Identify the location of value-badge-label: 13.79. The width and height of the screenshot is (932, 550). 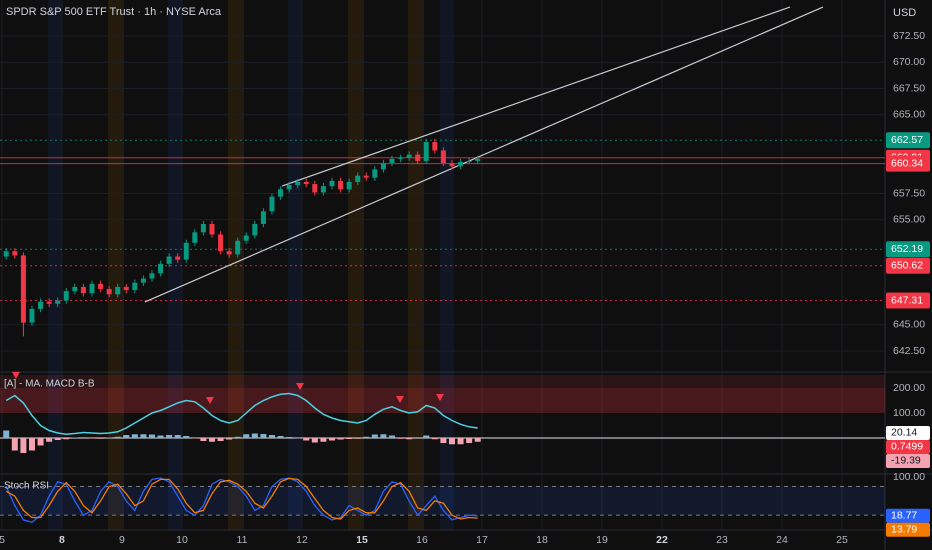
(904, 530).